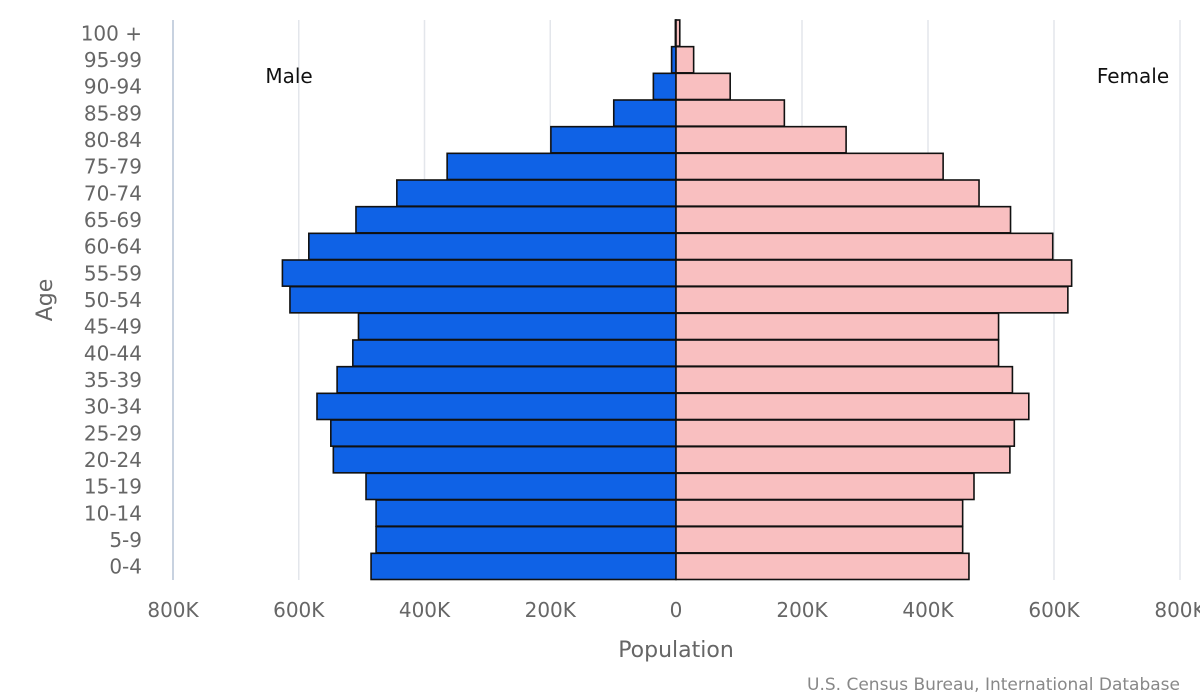  I want to click on y-tick-label: 95-99, so click(113, 60).